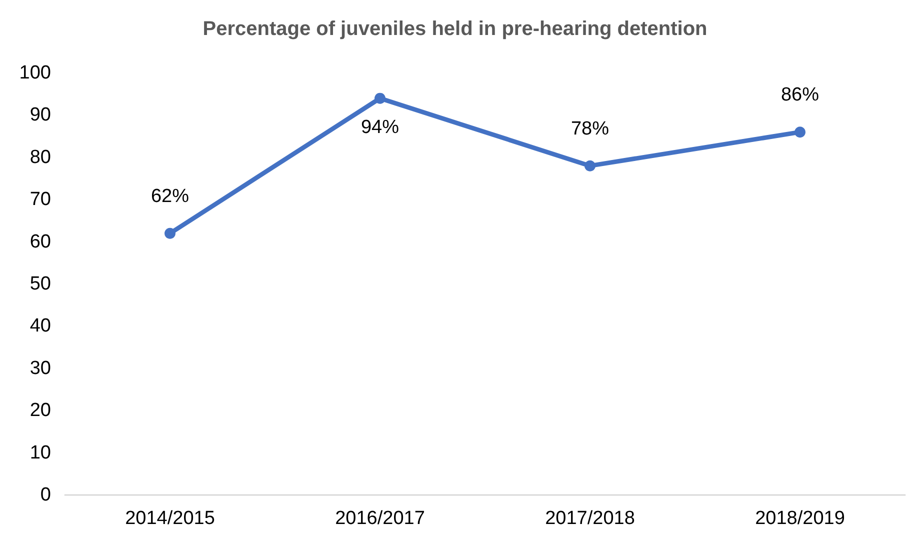 The image size is (910, 541). What do you see at coordinates (40, 241) in the screenshot?
I see `y-tick-label: 60` at bounding box center [40, 241].